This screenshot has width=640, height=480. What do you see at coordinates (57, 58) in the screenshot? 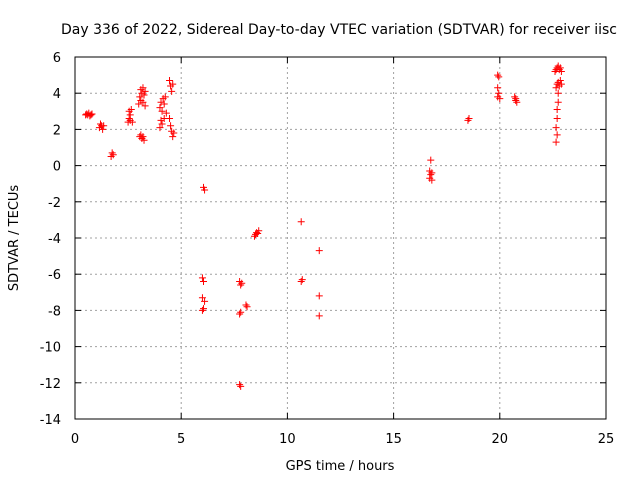
I see `y-tick-label: 6` at bounding box center [57, 58].